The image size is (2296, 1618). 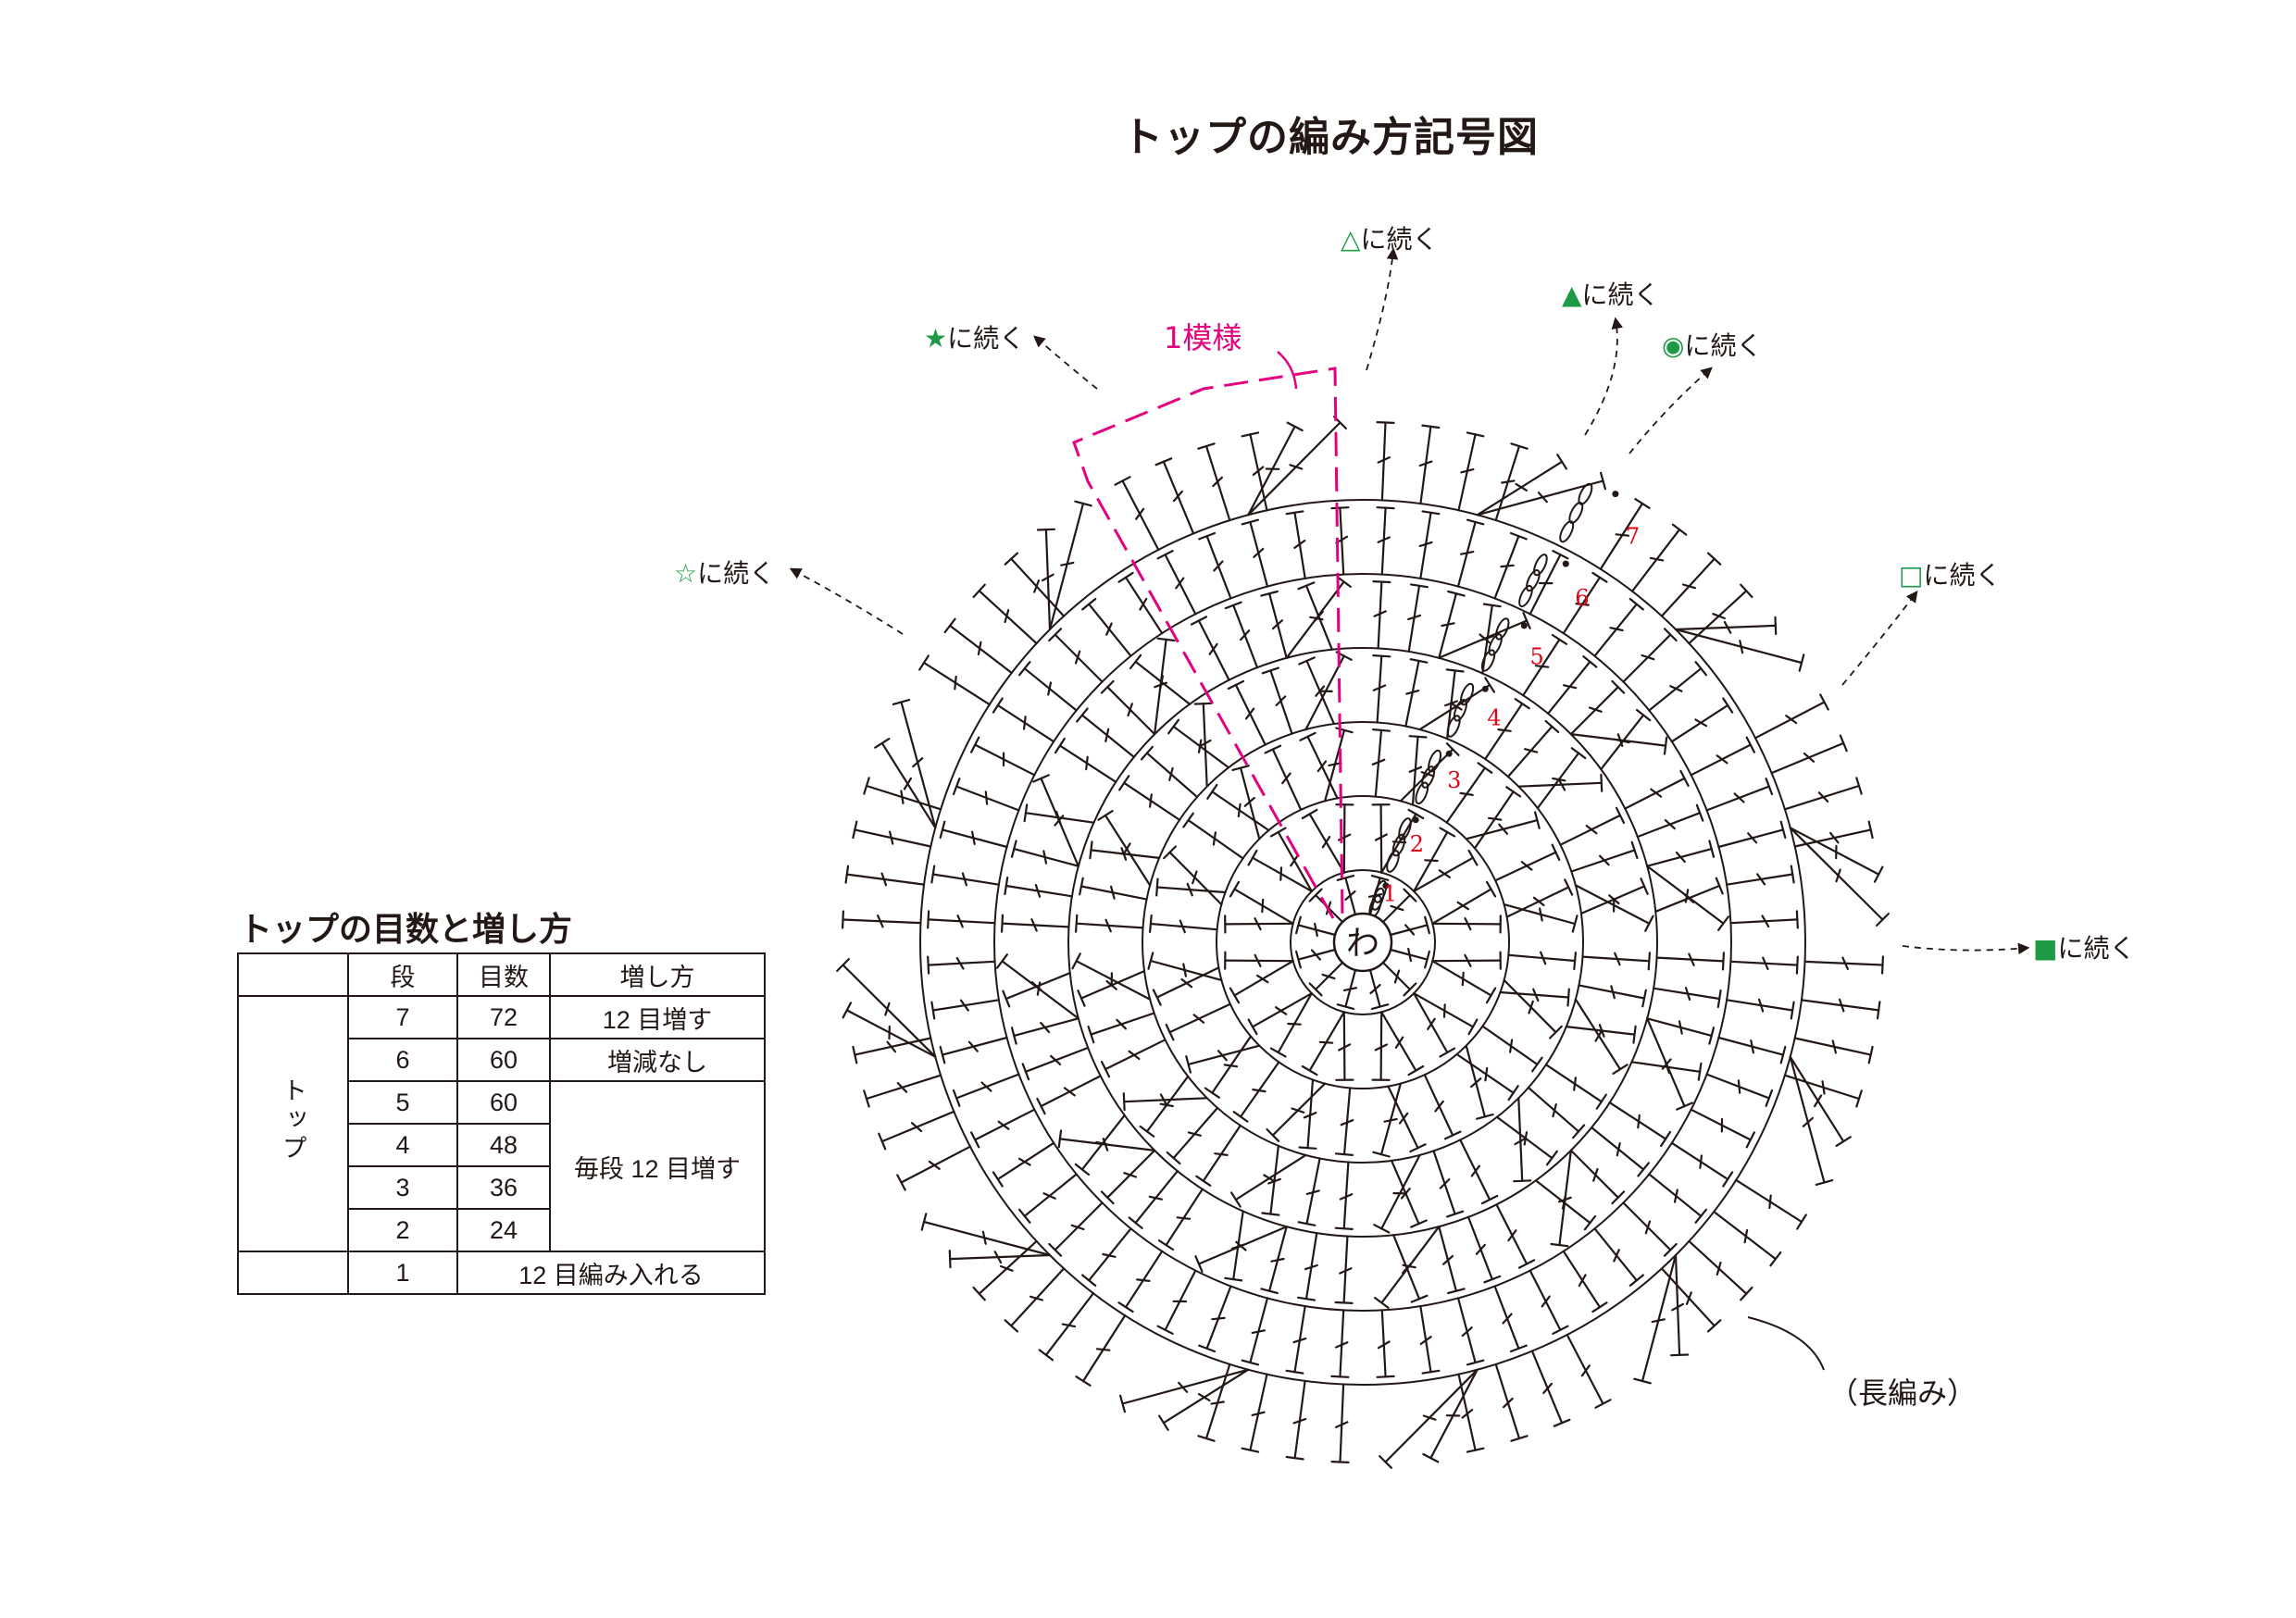 I want to click on row-number-4: 4, so click(x=1494, y=717).